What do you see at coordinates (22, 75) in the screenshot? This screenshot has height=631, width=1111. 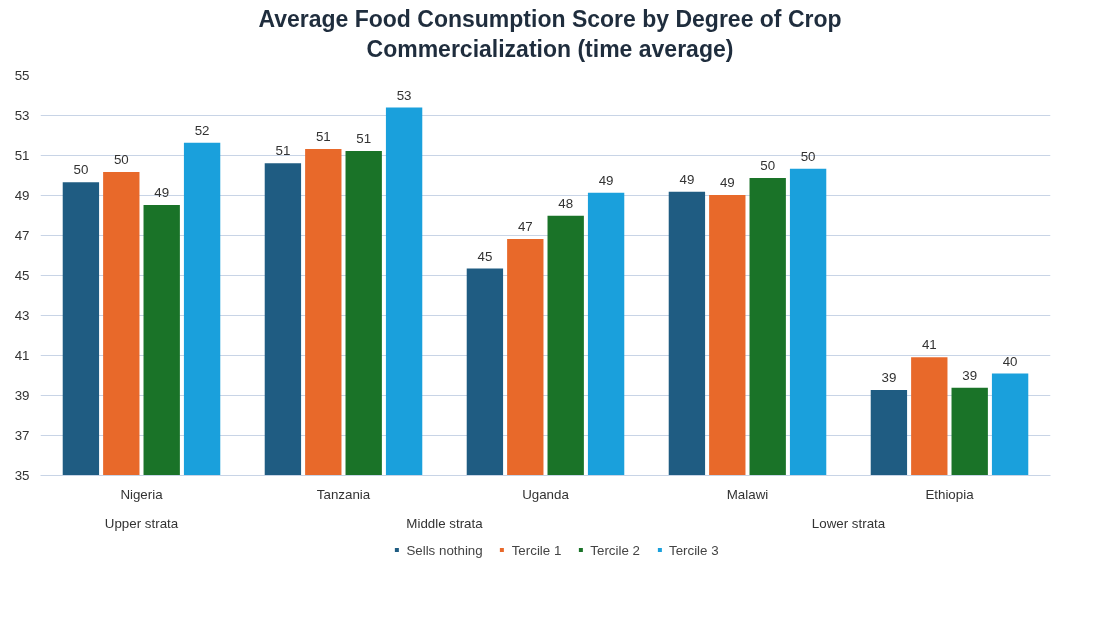 I see `y-tick-label: 55` at bounding box center [22, 75].